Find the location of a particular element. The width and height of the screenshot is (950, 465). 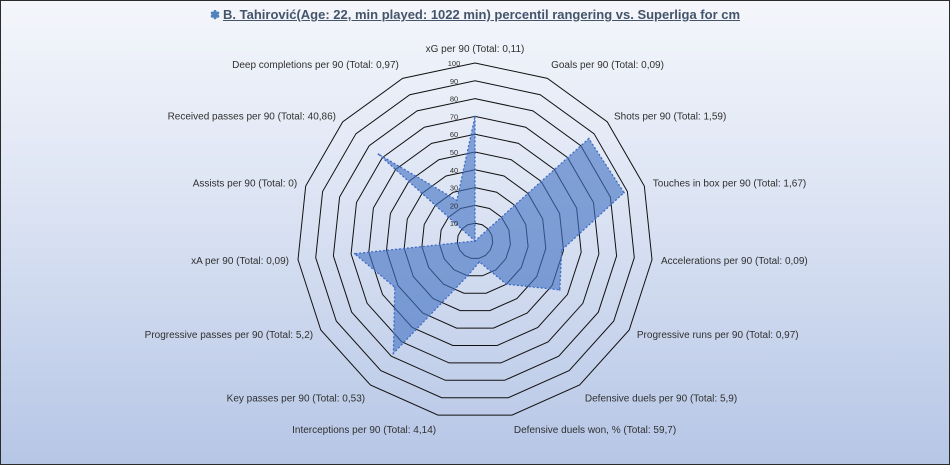

tick-label-30: 30 is located at coordinates (454, 188).